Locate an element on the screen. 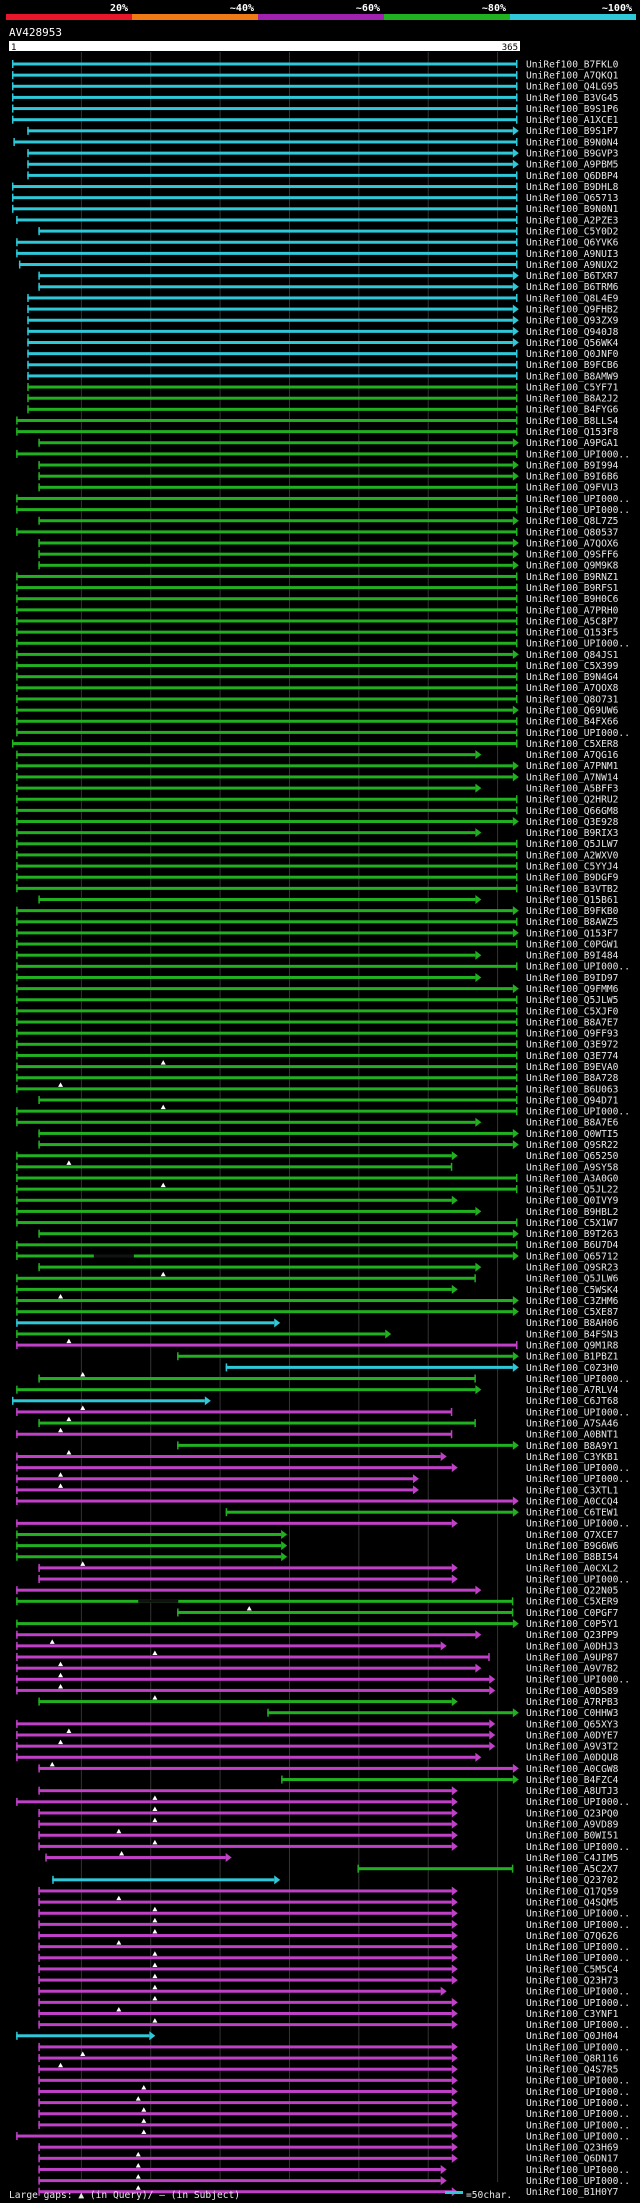  hit-row: UniRef100_B8A9Y1 is located at coordinates (398, 1446).